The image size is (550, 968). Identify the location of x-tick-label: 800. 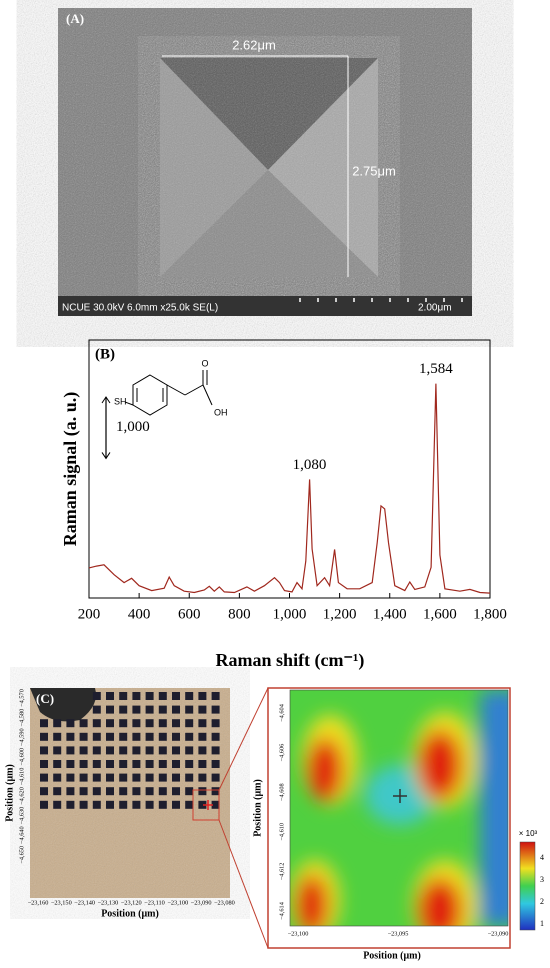
(239, 614).